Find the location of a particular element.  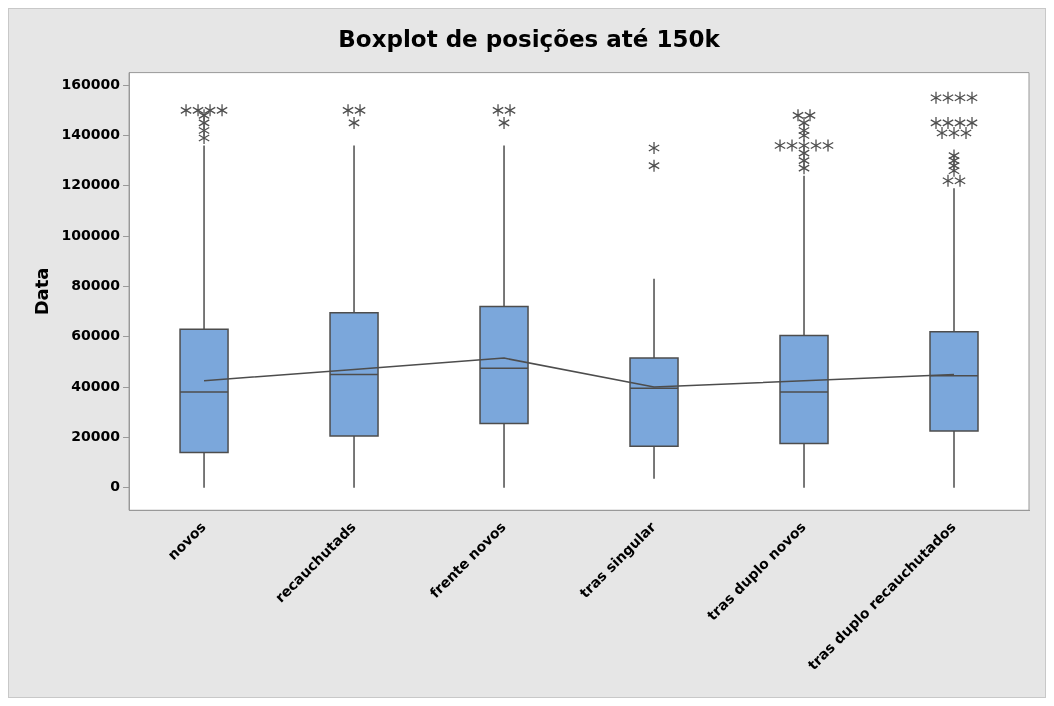

y-tick-label: 80000 is located at coordinates (96, 285).